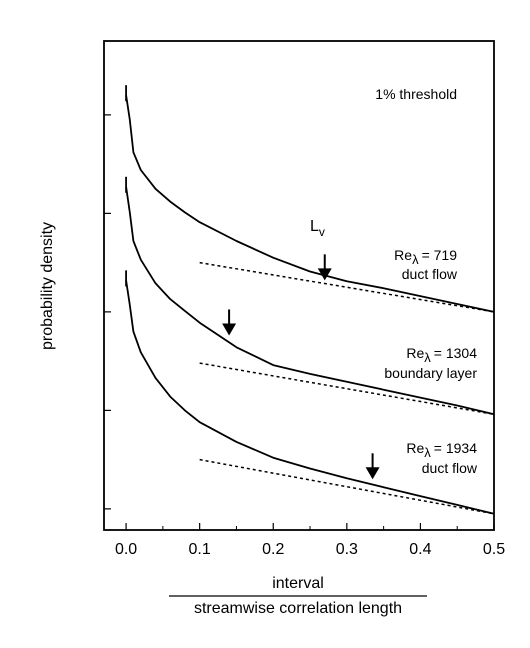 Image resolution: width=530 pixels, height=648 pixels. Describe the element at coordinates (347, 549) in the screenshot. I see `x-tick-label-3: 0.3` at that location.